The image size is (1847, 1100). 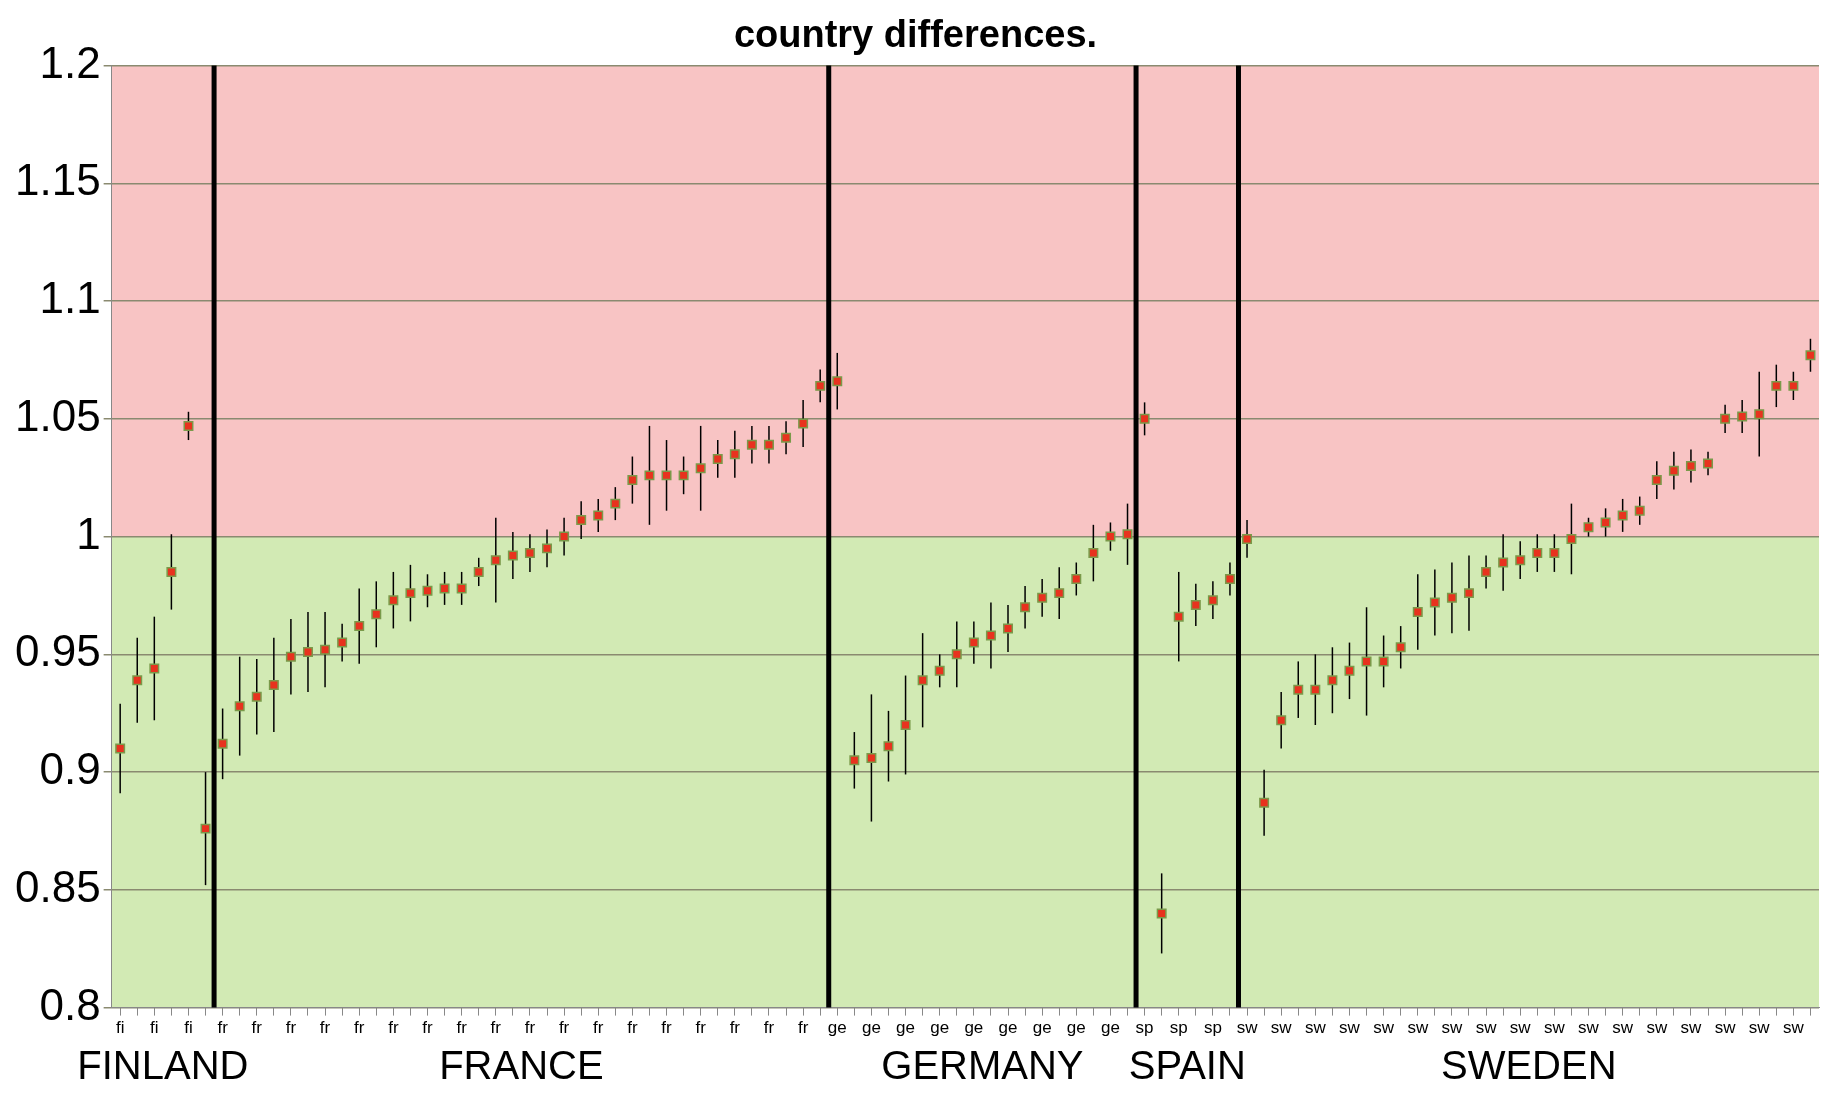 What do you see at coordinates (58, 415) in the screenshot?
I see `y-tick-label: 1.05` at bounding box center [58, 415].